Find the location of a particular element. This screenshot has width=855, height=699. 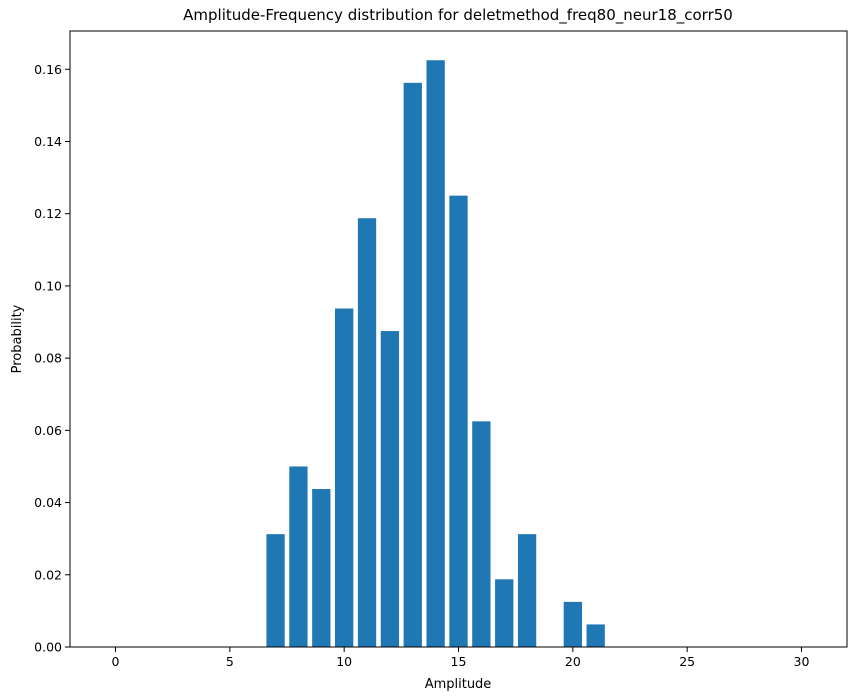

y-tick-label: 0.12 is located at coordinates (48, 213).